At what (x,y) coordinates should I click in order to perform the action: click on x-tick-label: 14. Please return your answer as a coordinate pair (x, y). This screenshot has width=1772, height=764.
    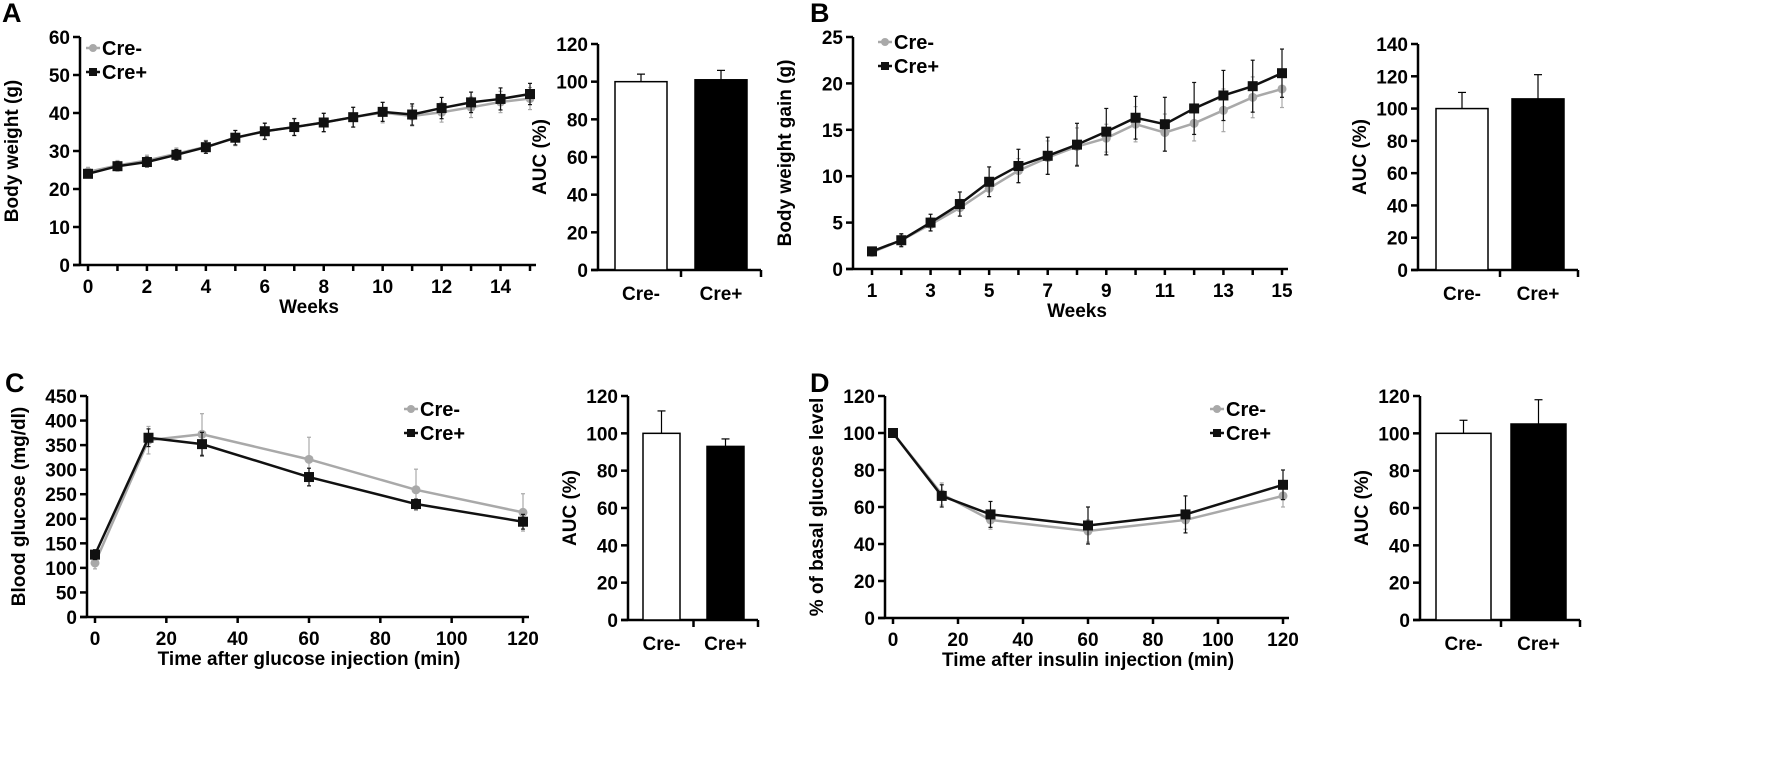
    Looking at the image, I should click on (501, 287).